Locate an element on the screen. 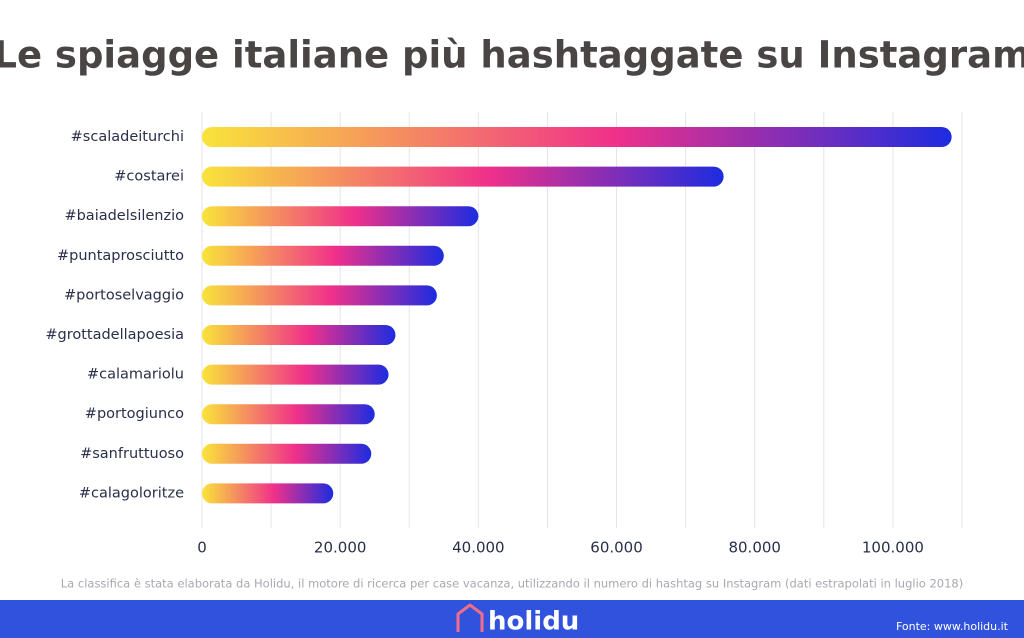 This screenshot has height=638, width=1024. y-tick-label: #baiadelsilenzio is located at coordinates (124, 216).